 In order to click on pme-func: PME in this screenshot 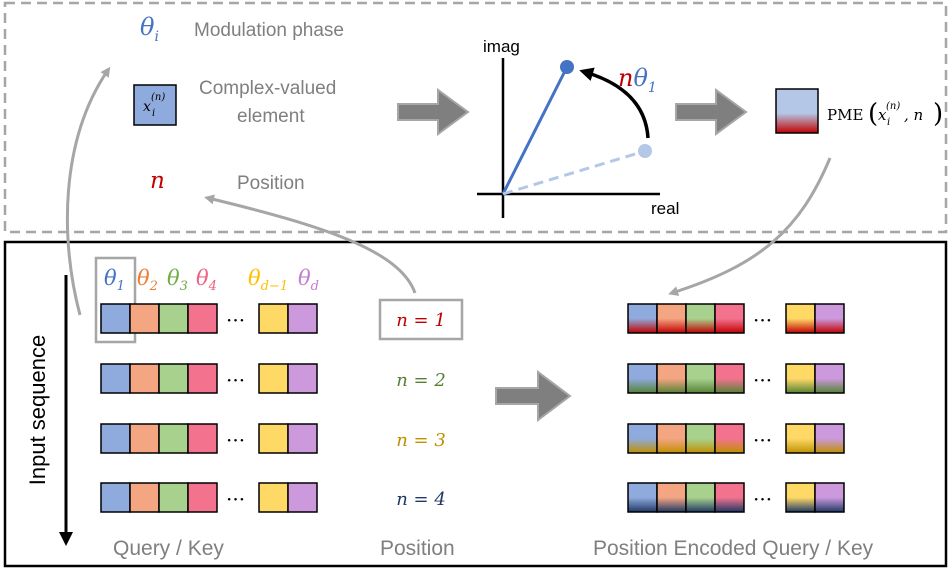, I will do `click(845, 115)`.